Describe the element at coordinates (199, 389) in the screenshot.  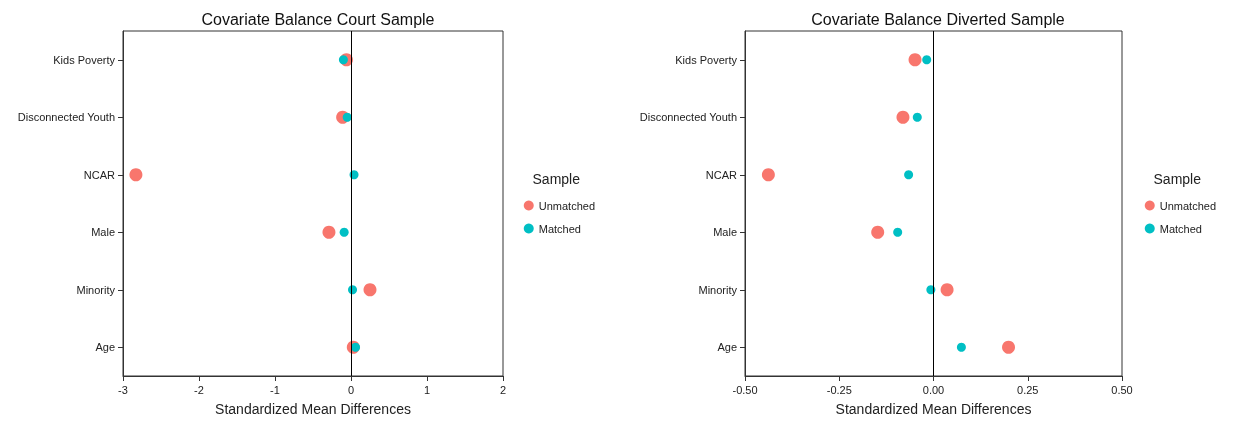
I see `x-tick-label: -2` at that location.